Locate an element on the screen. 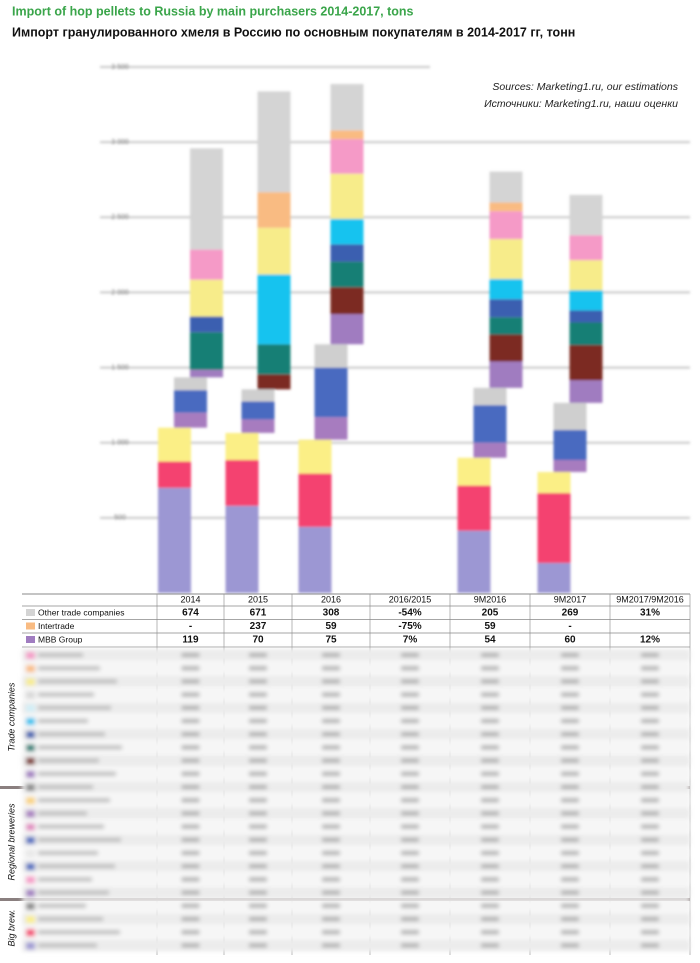  column-header: 9M2017/9M2016 is located at coordinates (650, 599).